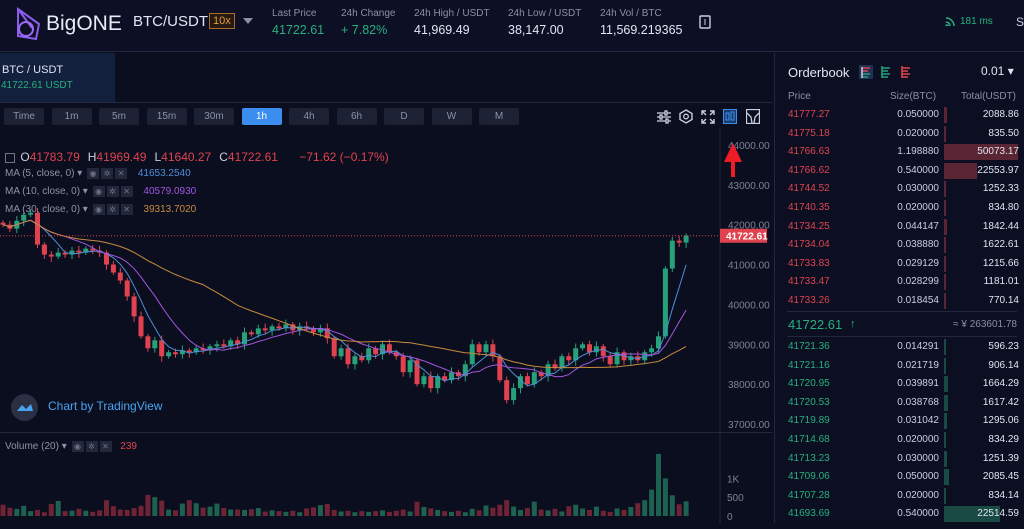 Image resolution: width=1024 pixels, height=529 pixels. Describe the element at coordinates (809, 402) in the screenshot. I see `price: 41720.53` at that location.